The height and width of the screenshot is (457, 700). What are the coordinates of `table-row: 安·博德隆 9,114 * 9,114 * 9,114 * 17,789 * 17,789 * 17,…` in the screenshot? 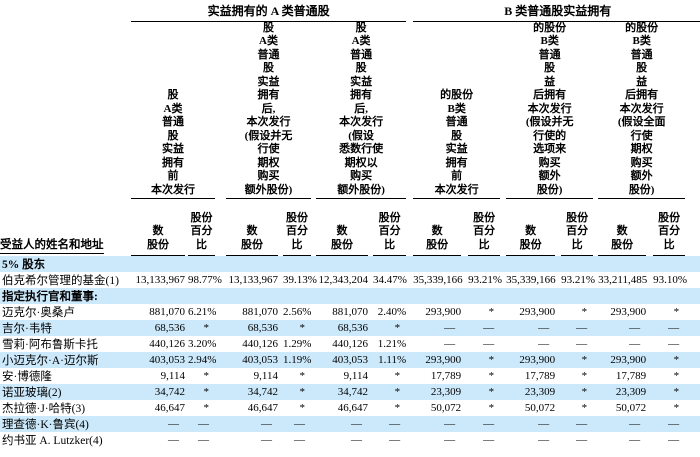 It's located at (350, 376).